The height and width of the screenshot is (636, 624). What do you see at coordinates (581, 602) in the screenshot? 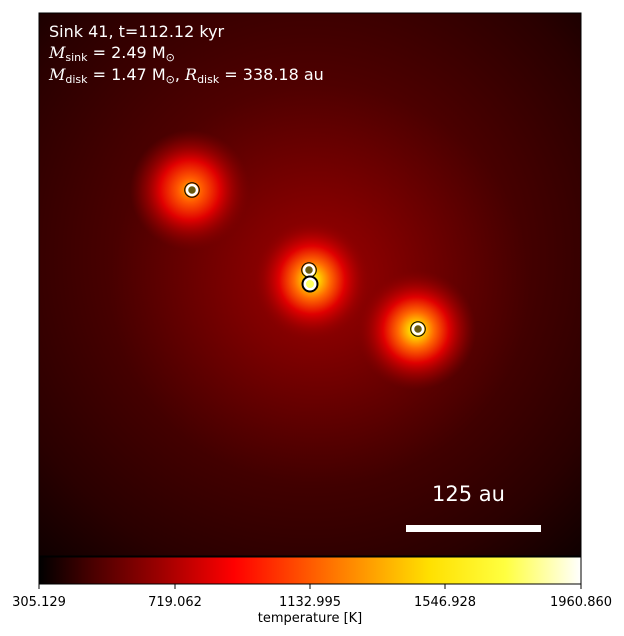
I see `colorbar-tick-label-4: 1960.860` at bounding box center [581, 602].